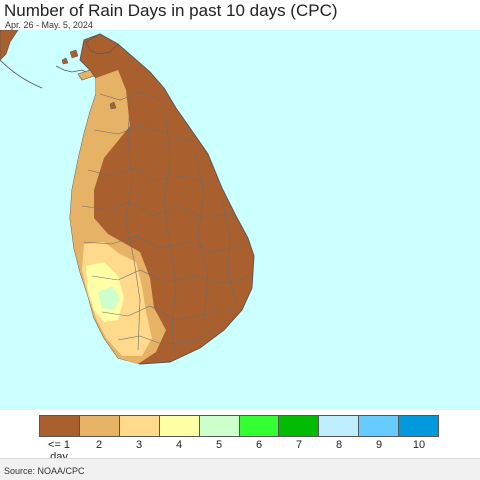 The height and width of the screenshot is (480, 480). Describe the element at coordinates (179, 445) in the screenshot. I see `legend-label: 4` at that location.